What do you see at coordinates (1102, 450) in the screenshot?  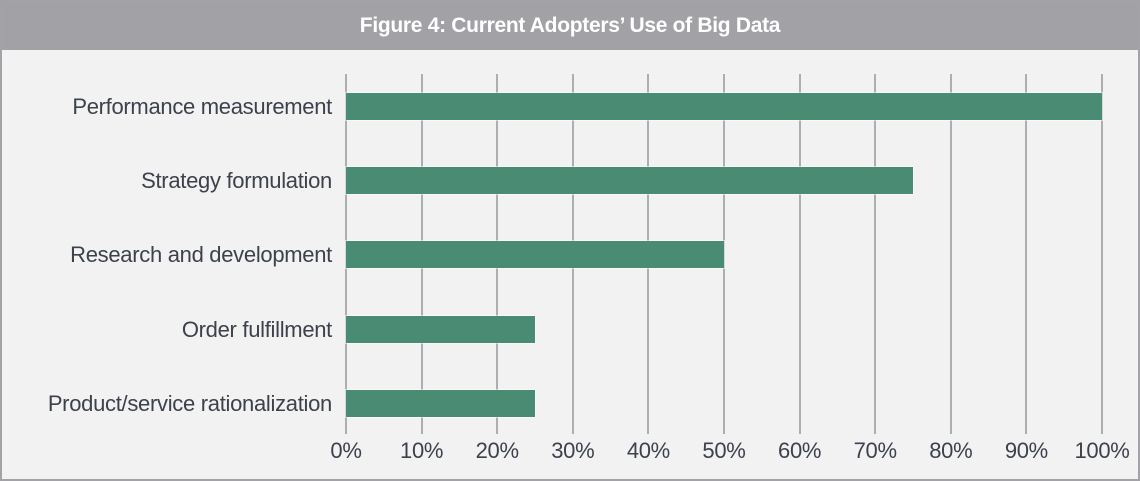 I see `x-tick-label: 100%` at bounding box center [1102, 450].